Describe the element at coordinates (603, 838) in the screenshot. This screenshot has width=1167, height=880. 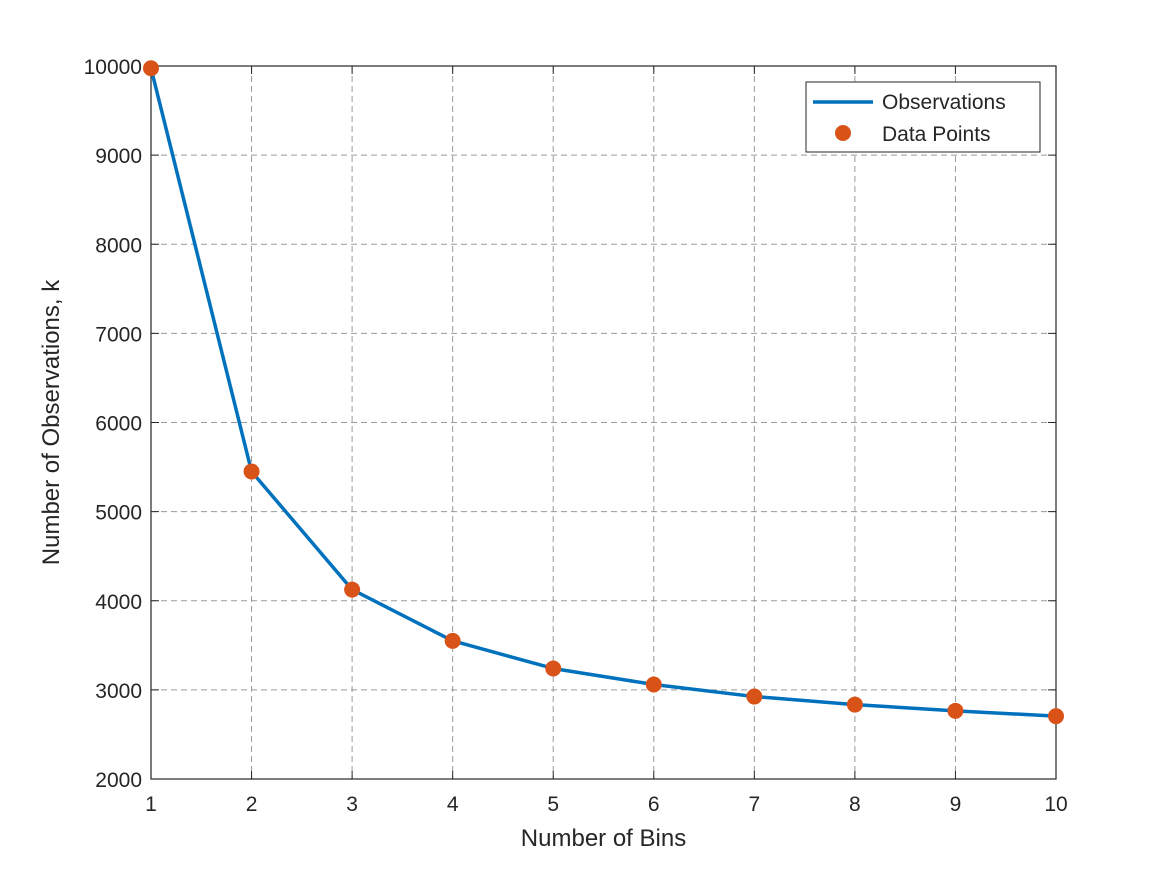
I see `x-axis-label: Number of Bins` at that location.